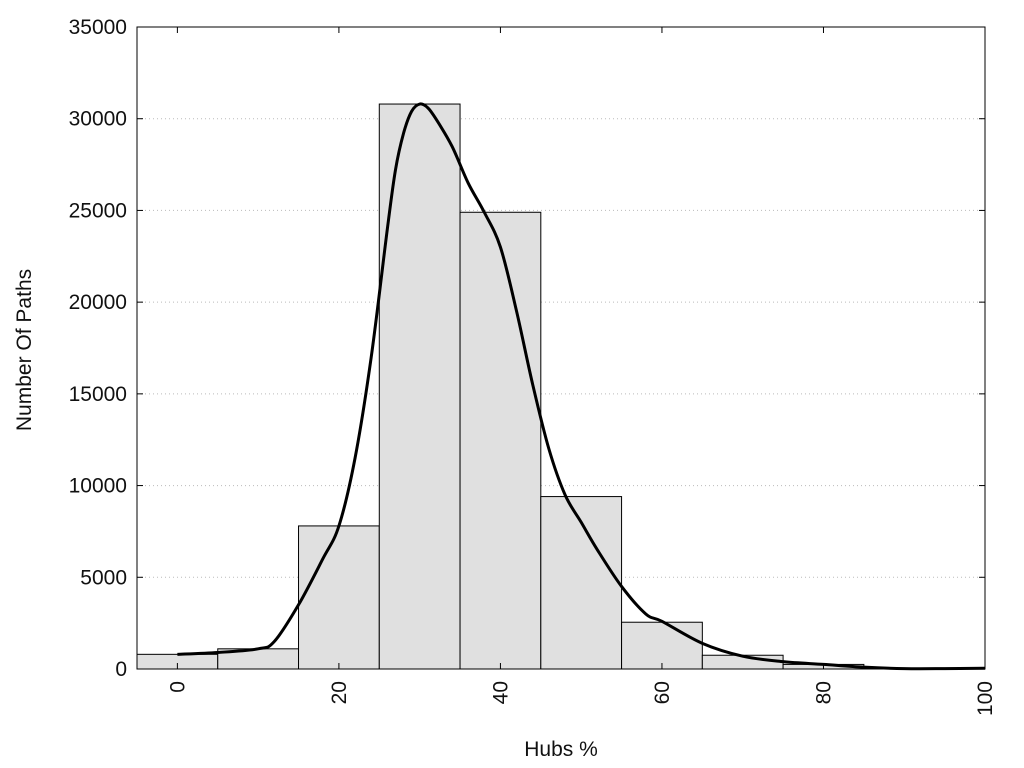 This screenshot has height=768, width=1024. Describe the element at coordinates (98, 119) in the screenshot. I see `y-tick-label: 30000` at that location.